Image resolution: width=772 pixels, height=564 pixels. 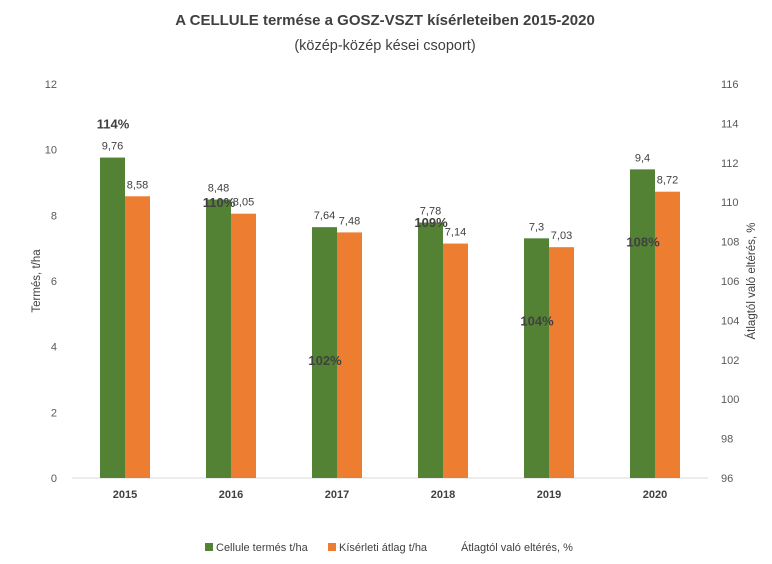 I want to click on bar-cellule-2020, so click(x=642, y=323).